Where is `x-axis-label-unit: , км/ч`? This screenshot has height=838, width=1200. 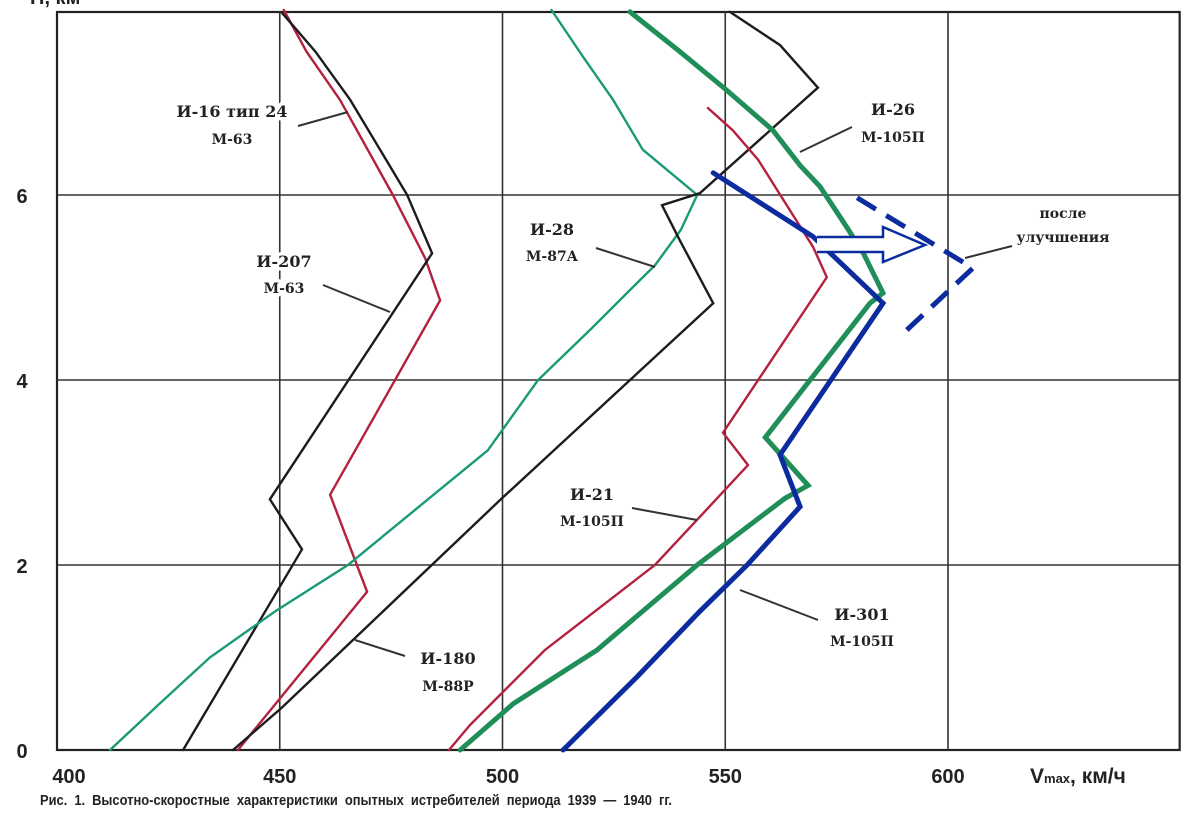 x-axis-label-unit: , км/ч is located at coordinates (1098, 776).